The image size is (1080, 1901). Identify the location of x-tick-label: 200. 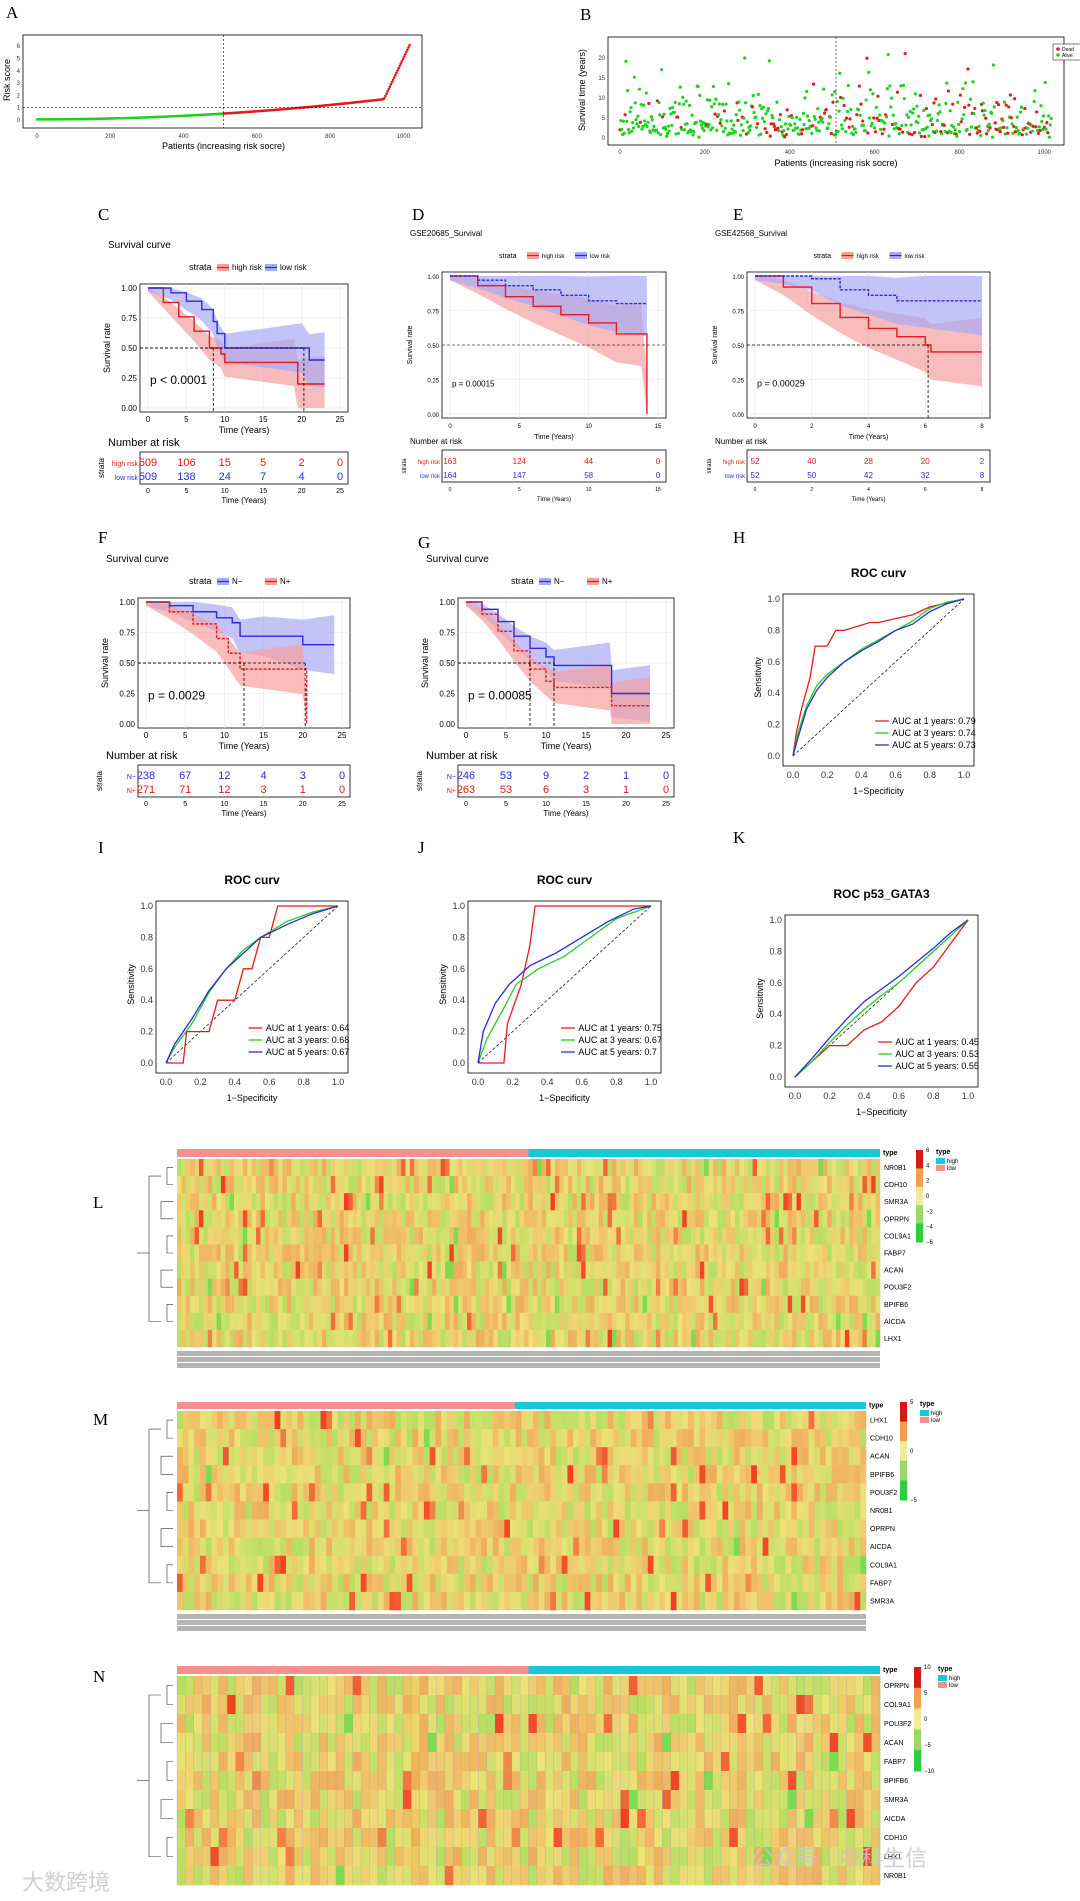
(705, 153).